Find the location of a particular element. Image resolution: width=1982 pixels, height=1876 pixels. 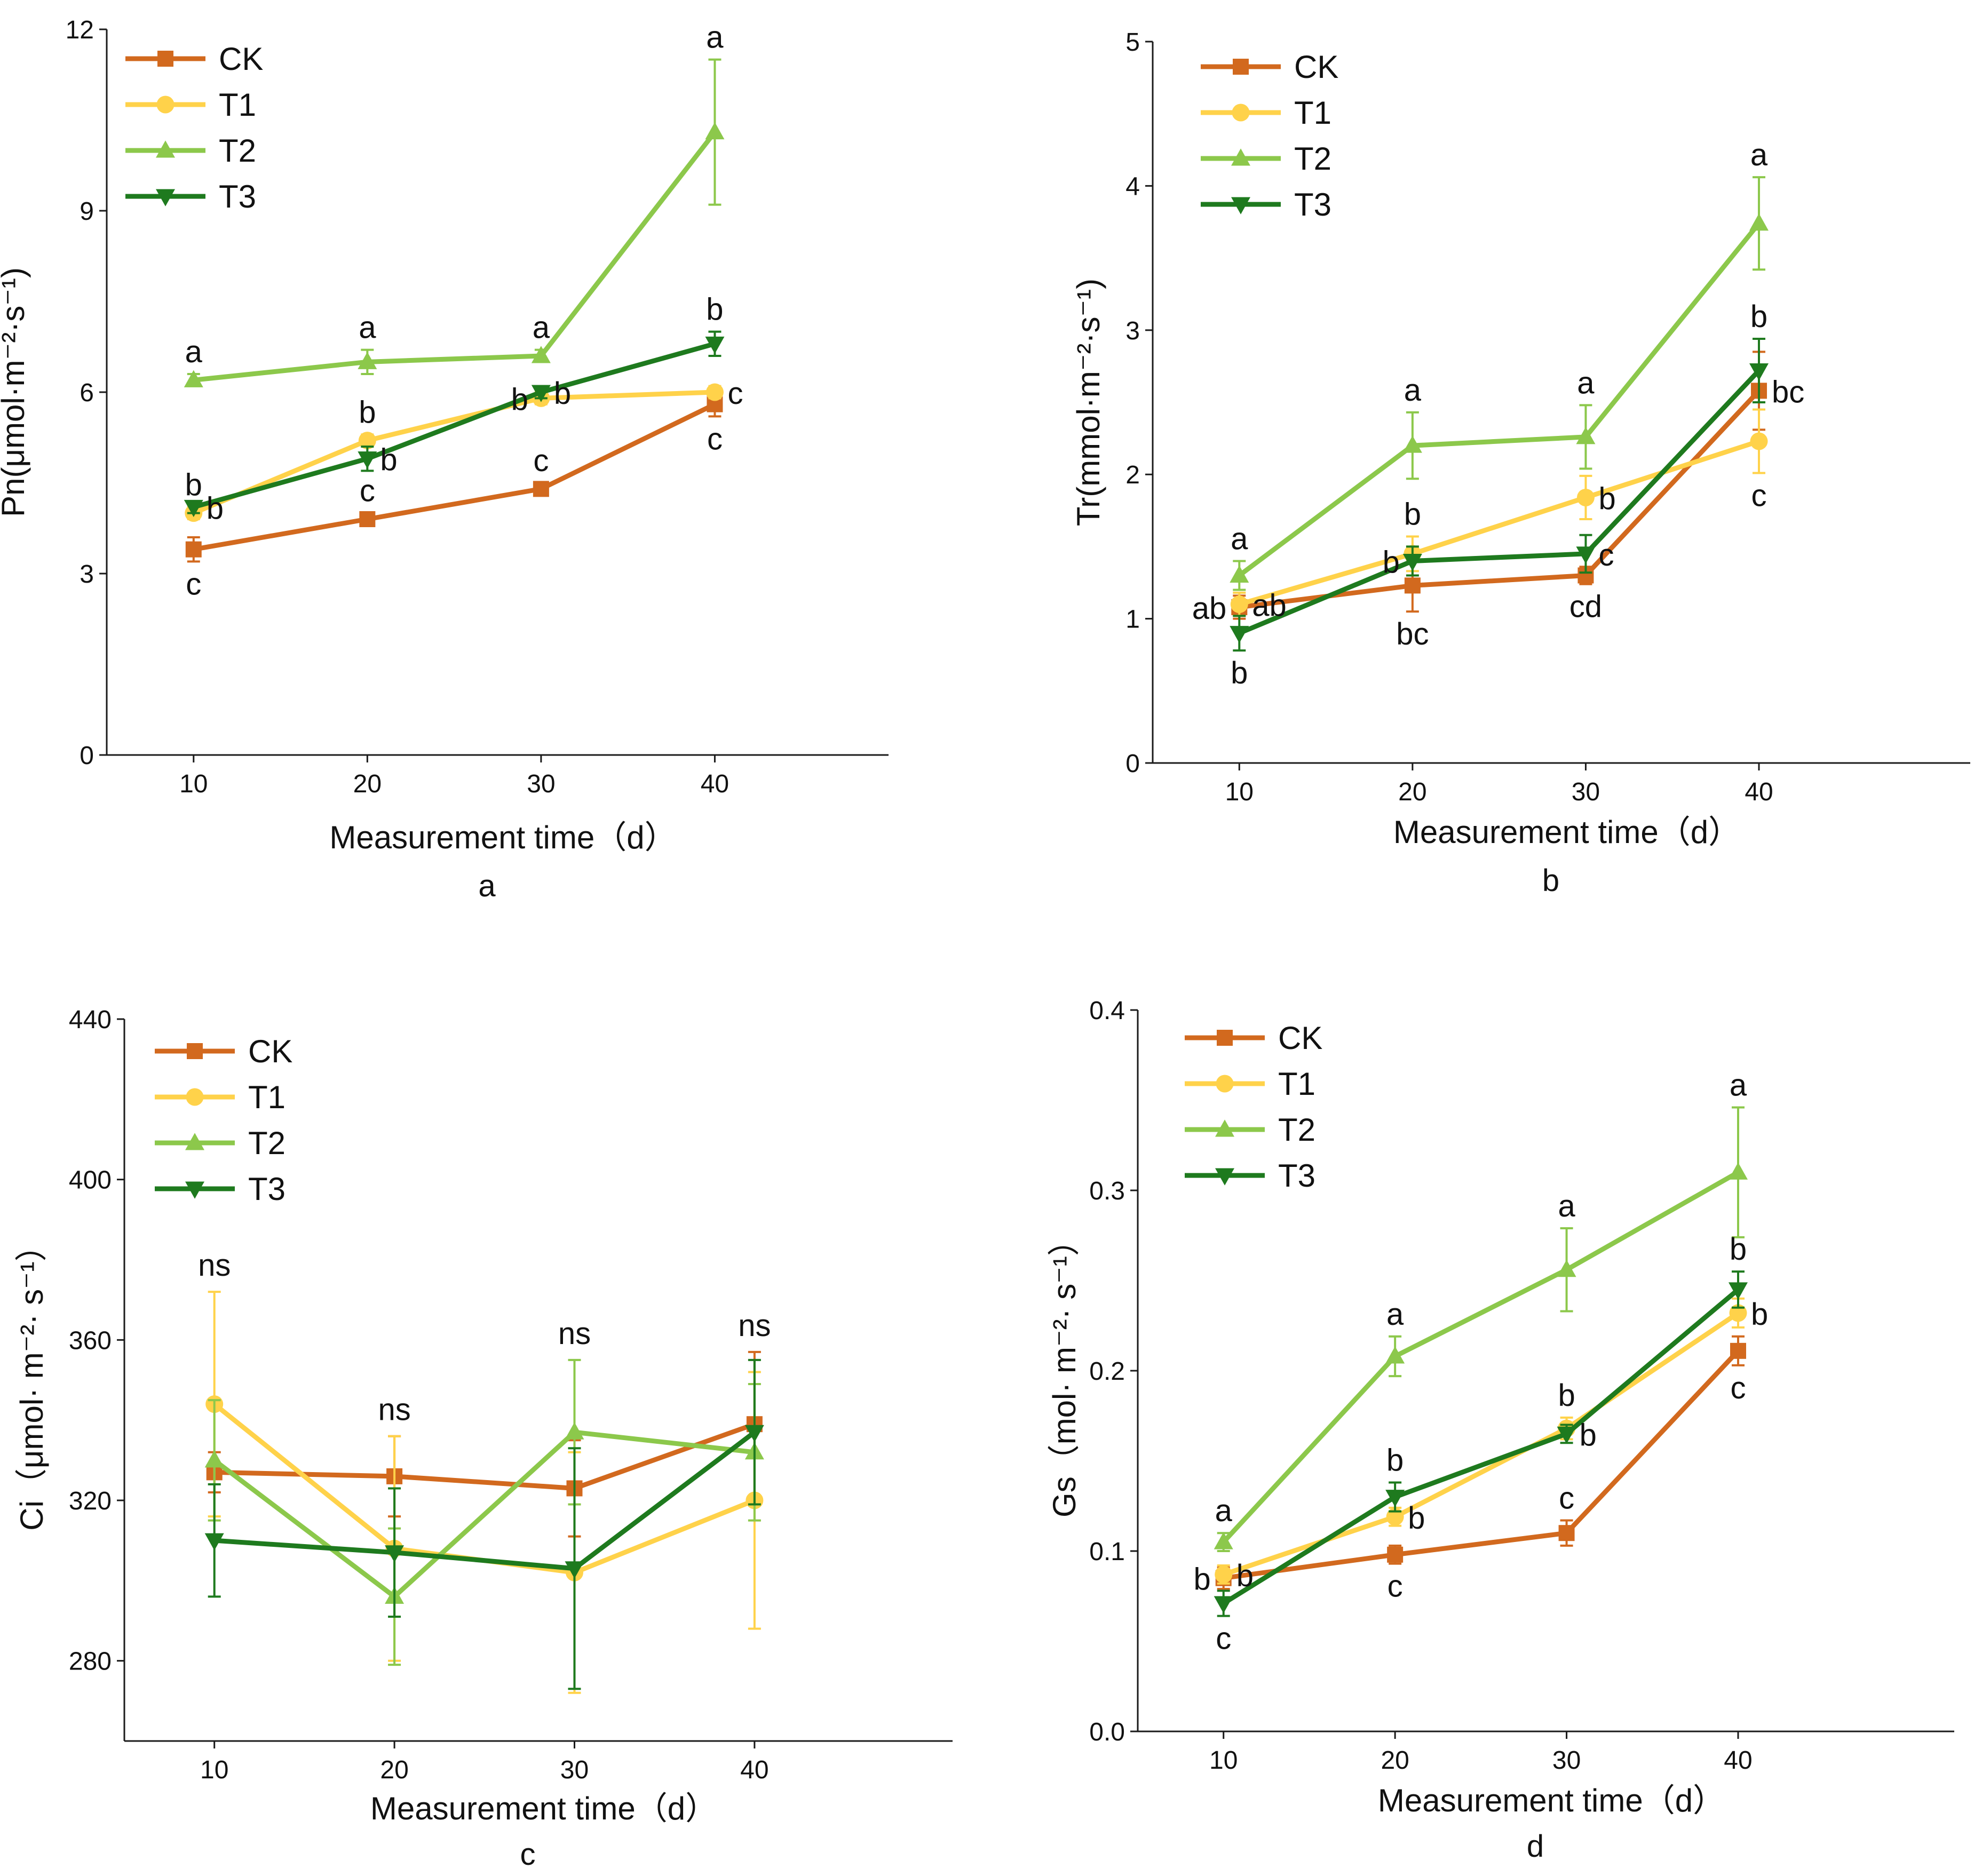

y-tick-label: 440 is located at coordinates (90, 1020).